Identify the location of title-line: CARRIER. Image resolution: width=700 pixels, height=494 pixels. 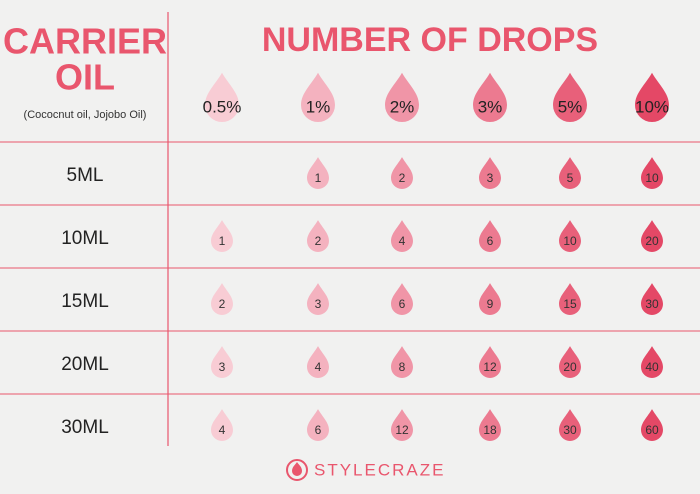
(85, 41).